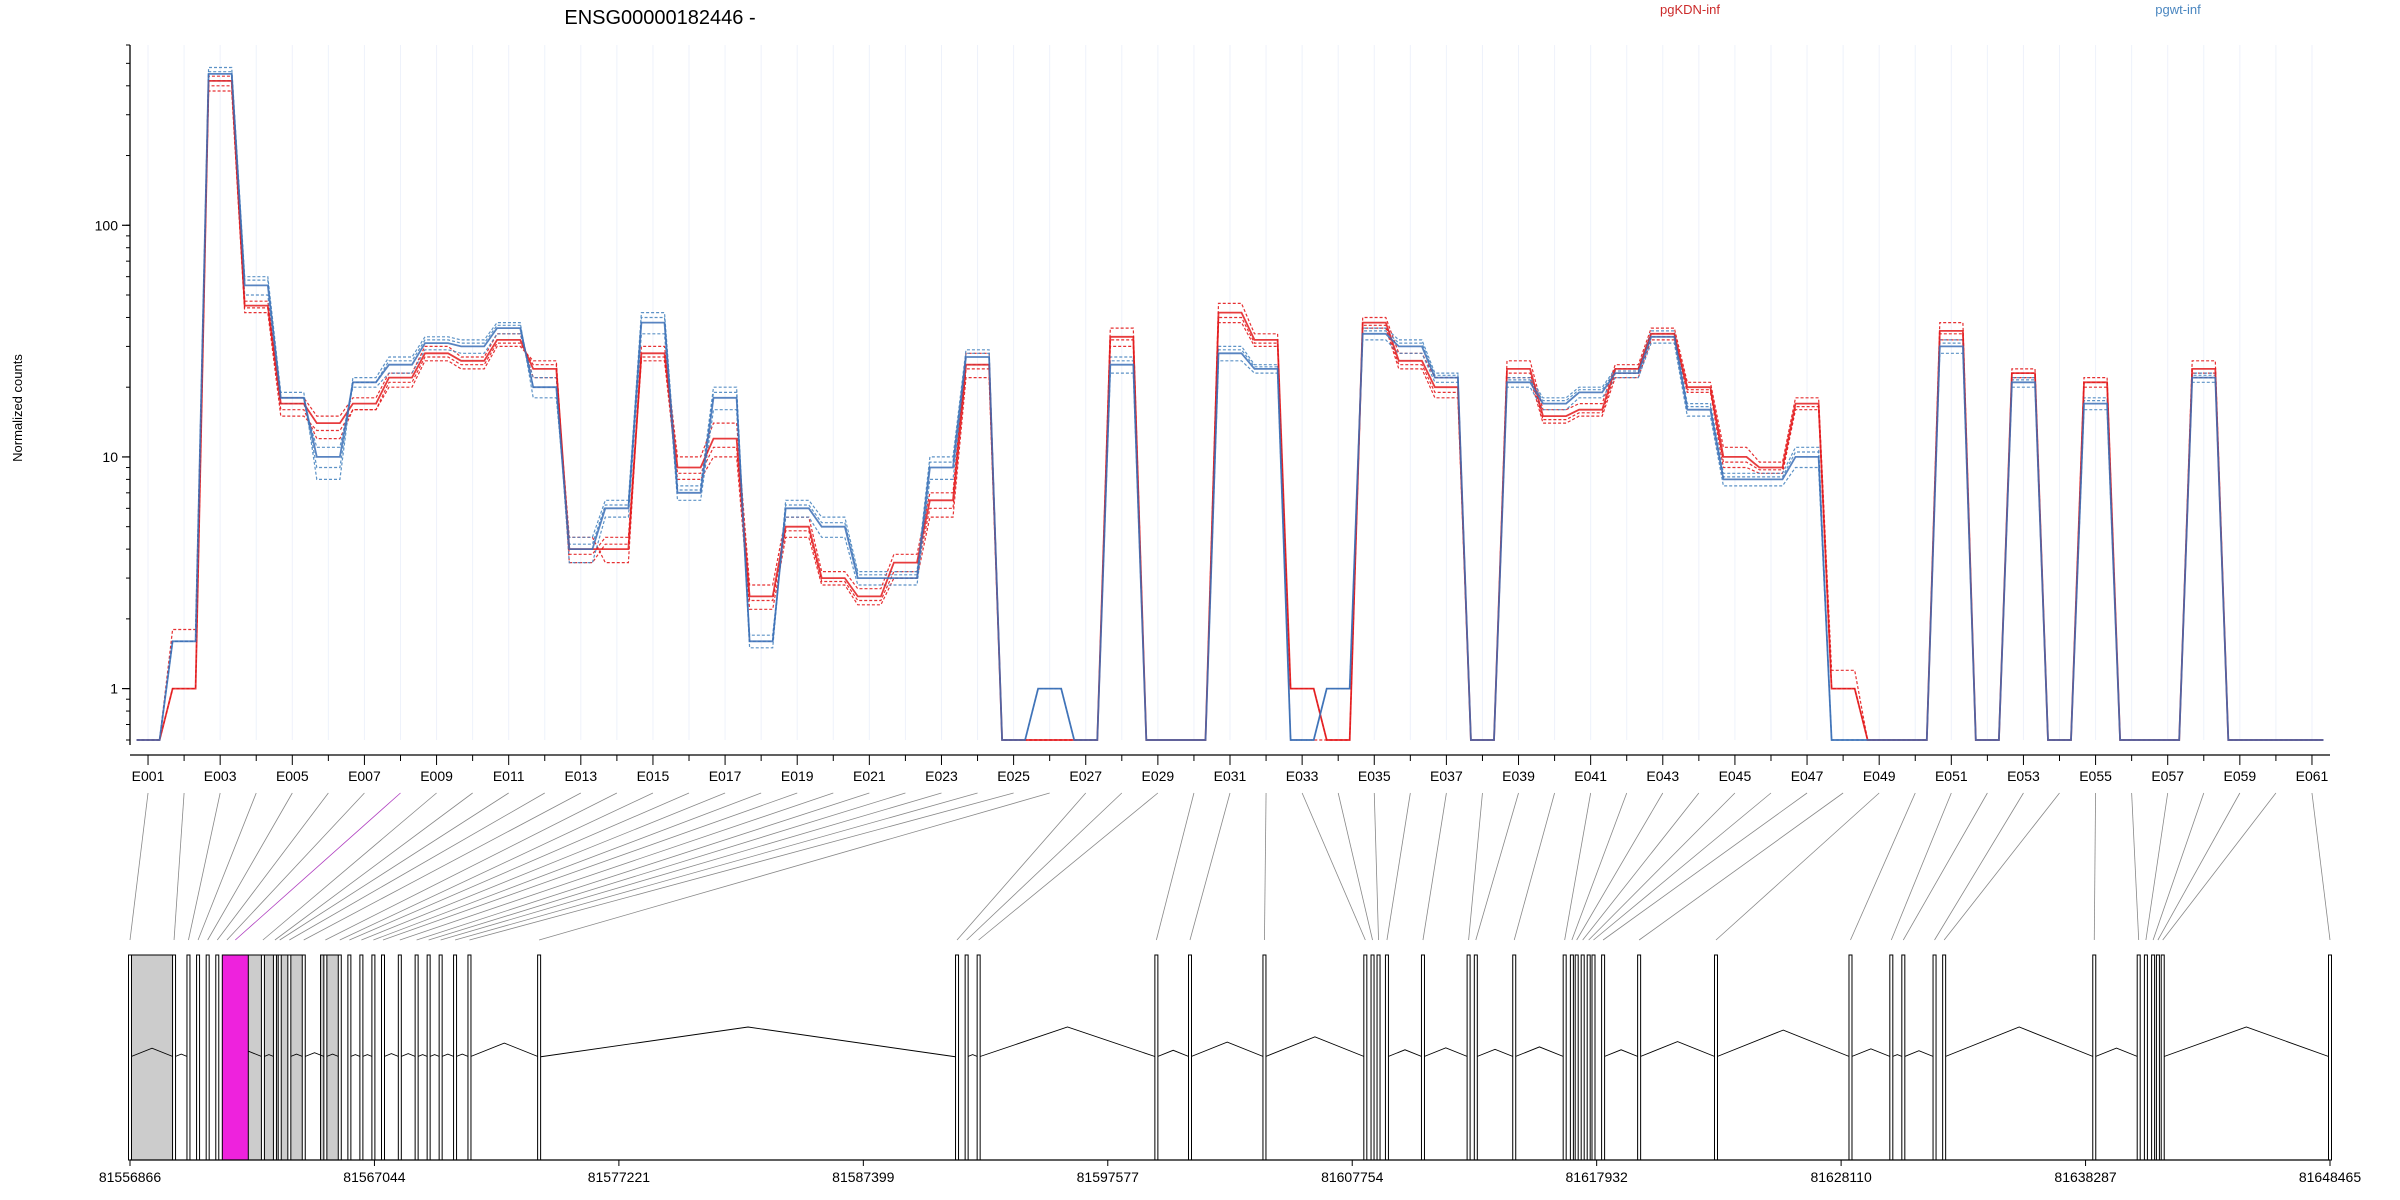 This screenshot has width=2400, height=1200. Describe the element at coordinates (1518, 776) in the screenshot. I see `x-tick-label: E039` at that location.